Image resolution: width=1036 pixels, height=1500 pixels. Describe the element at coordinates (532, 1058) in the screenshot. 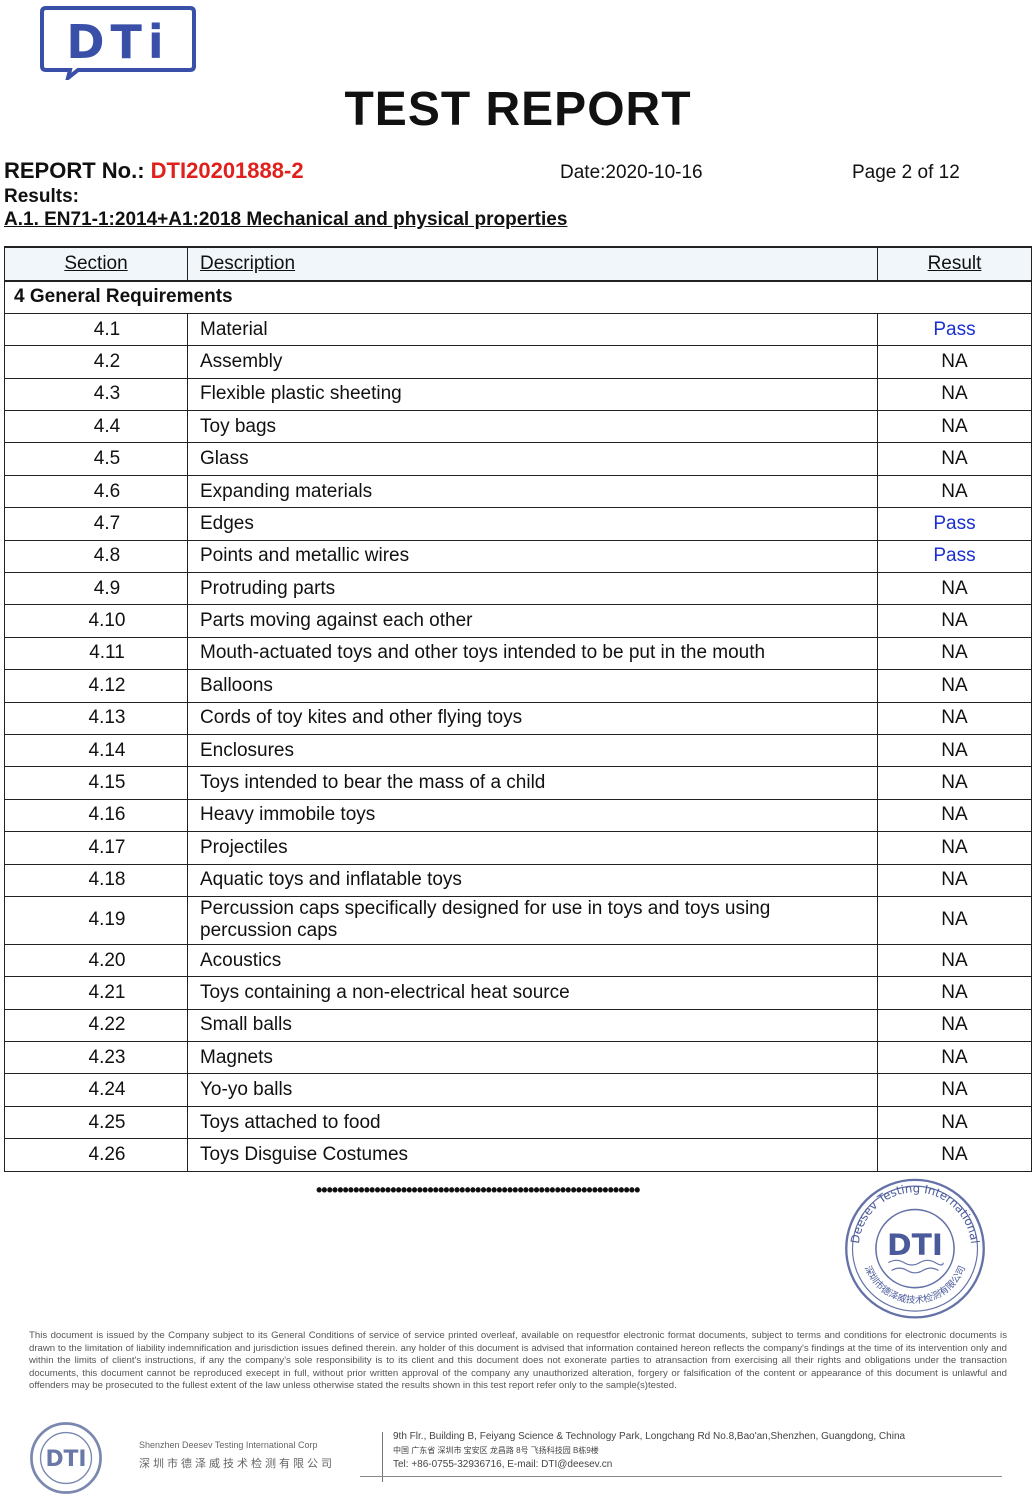

I see `description-cell: Magnets` at that location.